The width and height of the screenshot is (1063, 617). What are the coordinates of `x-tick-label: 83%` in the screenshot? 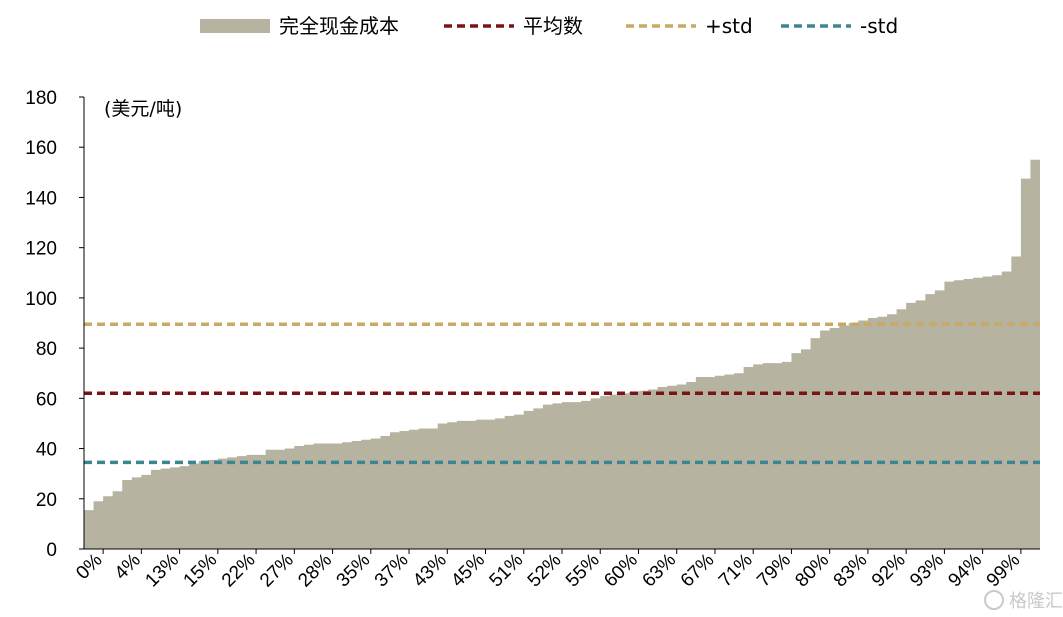 It's located at (851, 571).